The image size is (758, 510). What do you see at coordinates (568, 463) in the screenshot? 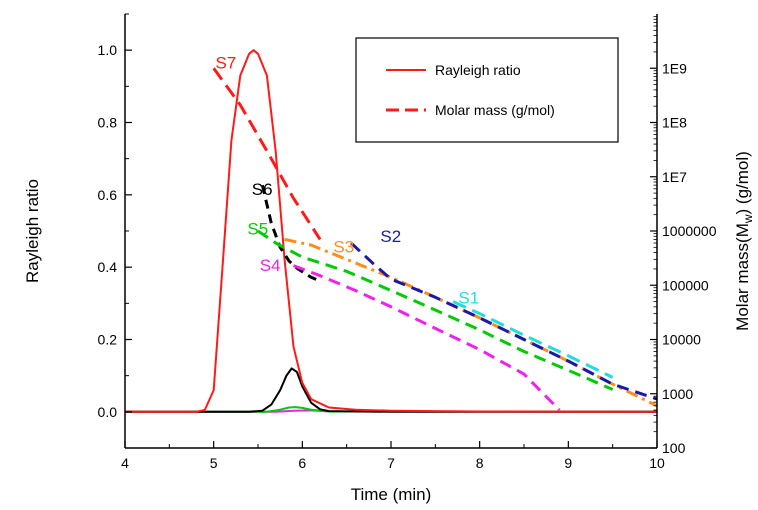
I see `x-tick-label: 9` at bounding box center [568, 463].